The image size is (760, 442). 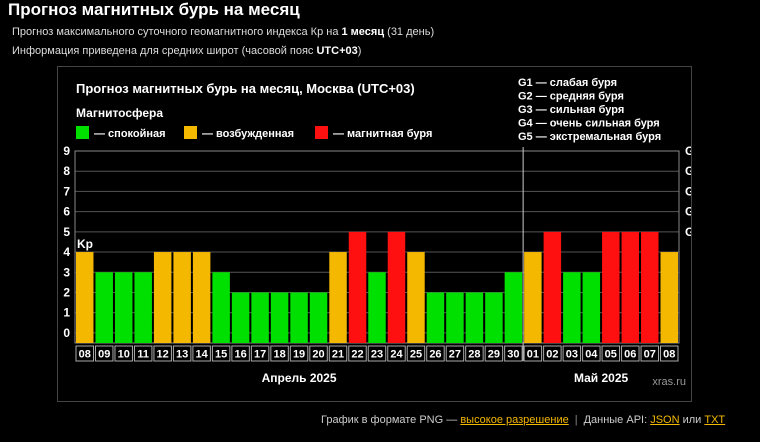 I want to click on x-tick-label: 25, so click(x=416, y=355).